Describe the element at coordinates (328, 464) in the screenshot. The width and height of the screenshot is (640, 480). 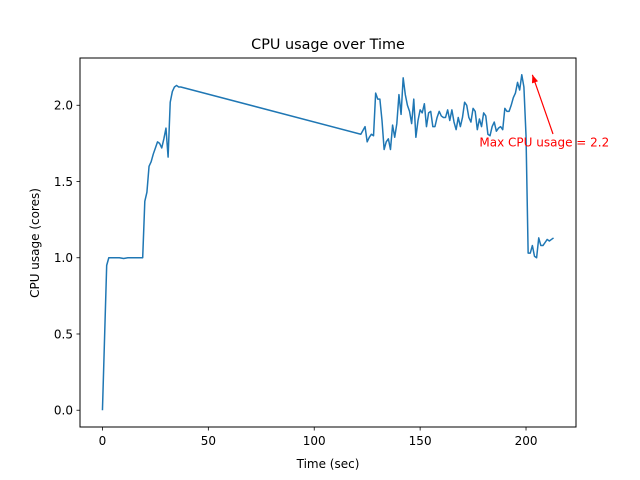
I see `x-axis-label: Time (sec)` at that location.